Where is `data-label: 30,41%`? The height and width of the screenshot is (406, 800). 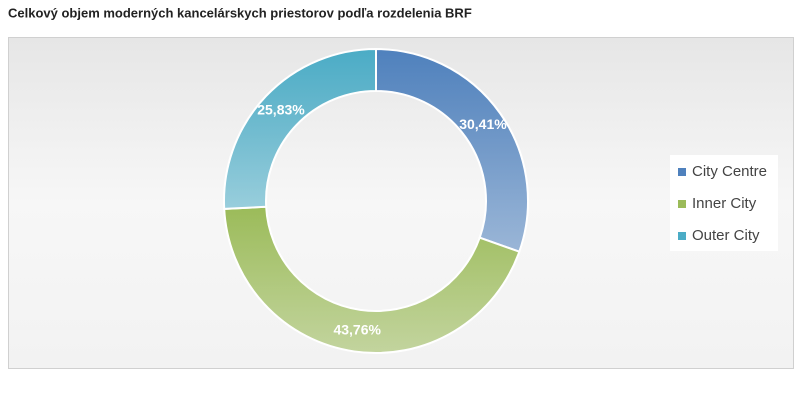
data-label: 30,41% is located at coordinates (483, 124).